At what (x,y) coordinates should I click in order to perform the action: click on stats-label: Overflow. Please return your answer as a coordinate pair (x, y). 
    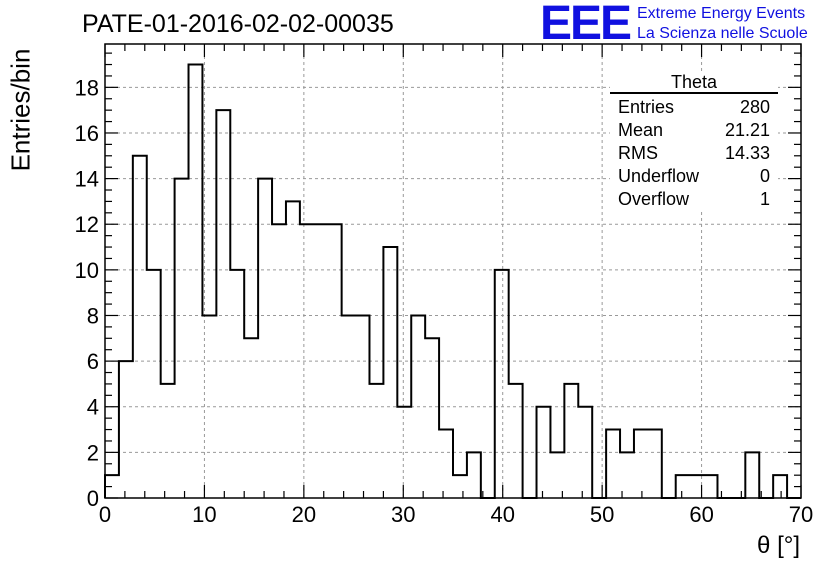
    Looking at the image, I should click on (654, 199).